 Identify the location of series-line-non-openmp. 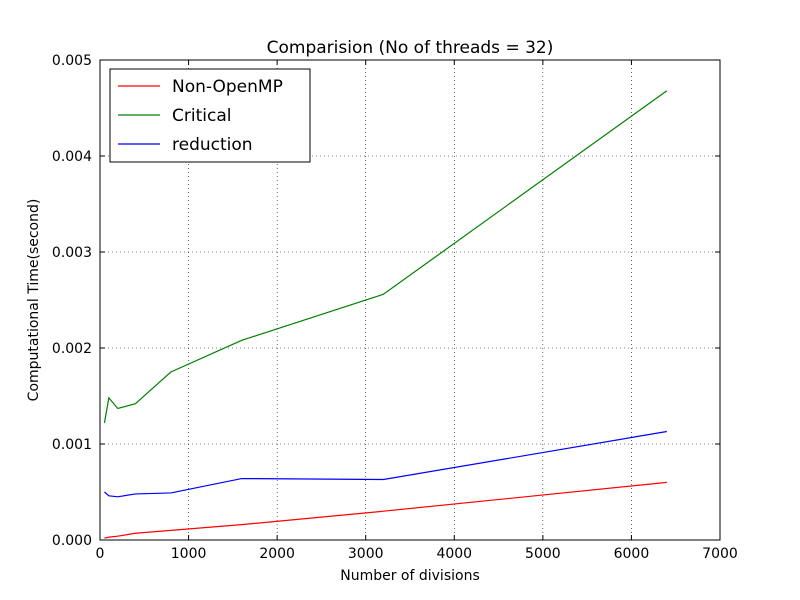
(385, 510).